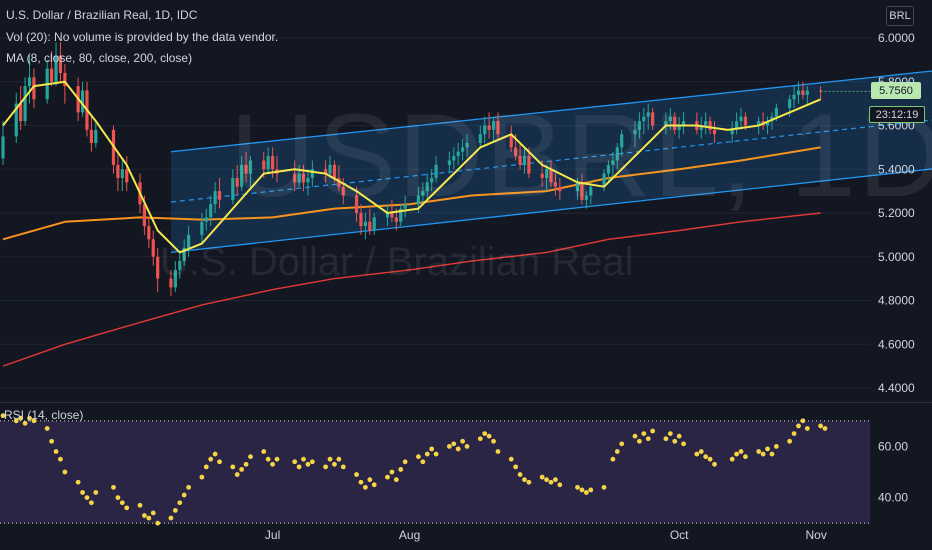  Describe the element at coordinates (900, 16) in the screenshot. I see `currency-badge: BRL` at that location.